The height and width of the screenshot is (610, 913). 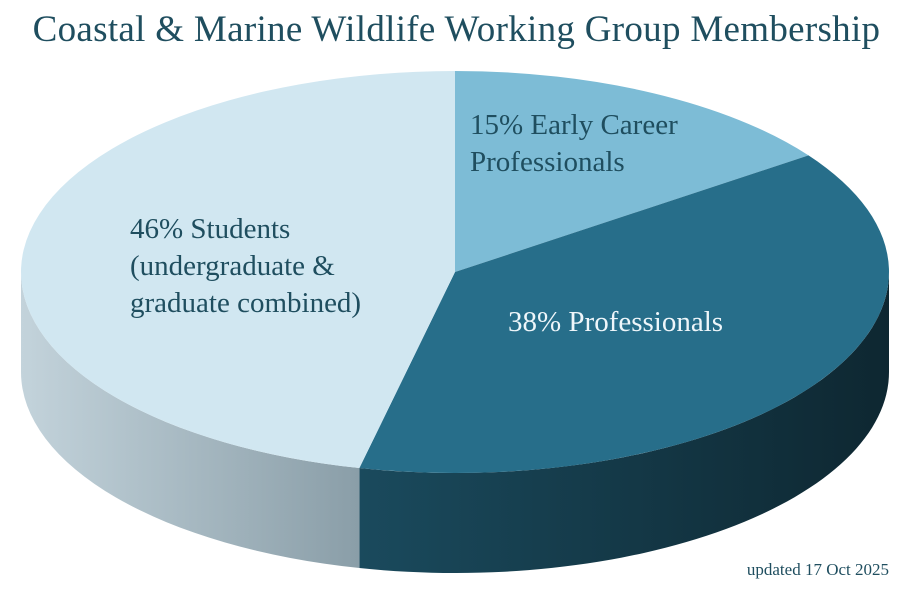 I want to click on slice-label-line: 38% Professionals, so click(x=615, y=322).